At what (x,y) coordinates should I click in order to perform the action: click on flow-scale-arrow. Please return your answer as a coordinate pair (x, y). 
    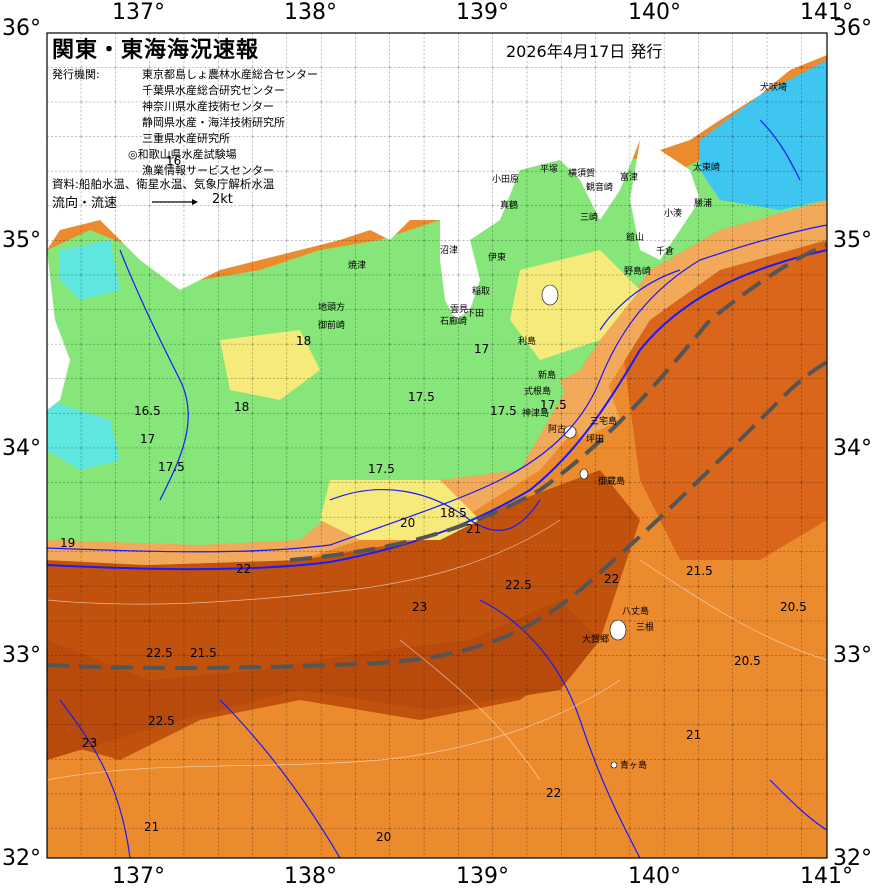
    Looking at the image, I should click on (175, 202).